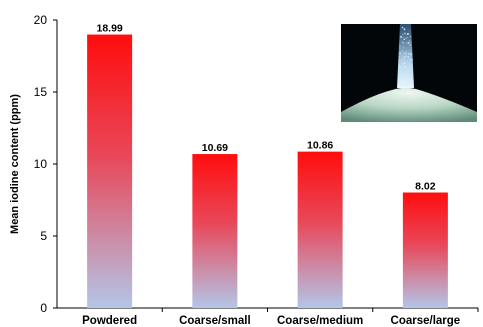 This screenshot has width=483, height=327. Describe the element at coordinates (41, 164) in the screenshot. I see `y-tick-label: 10` at that location.